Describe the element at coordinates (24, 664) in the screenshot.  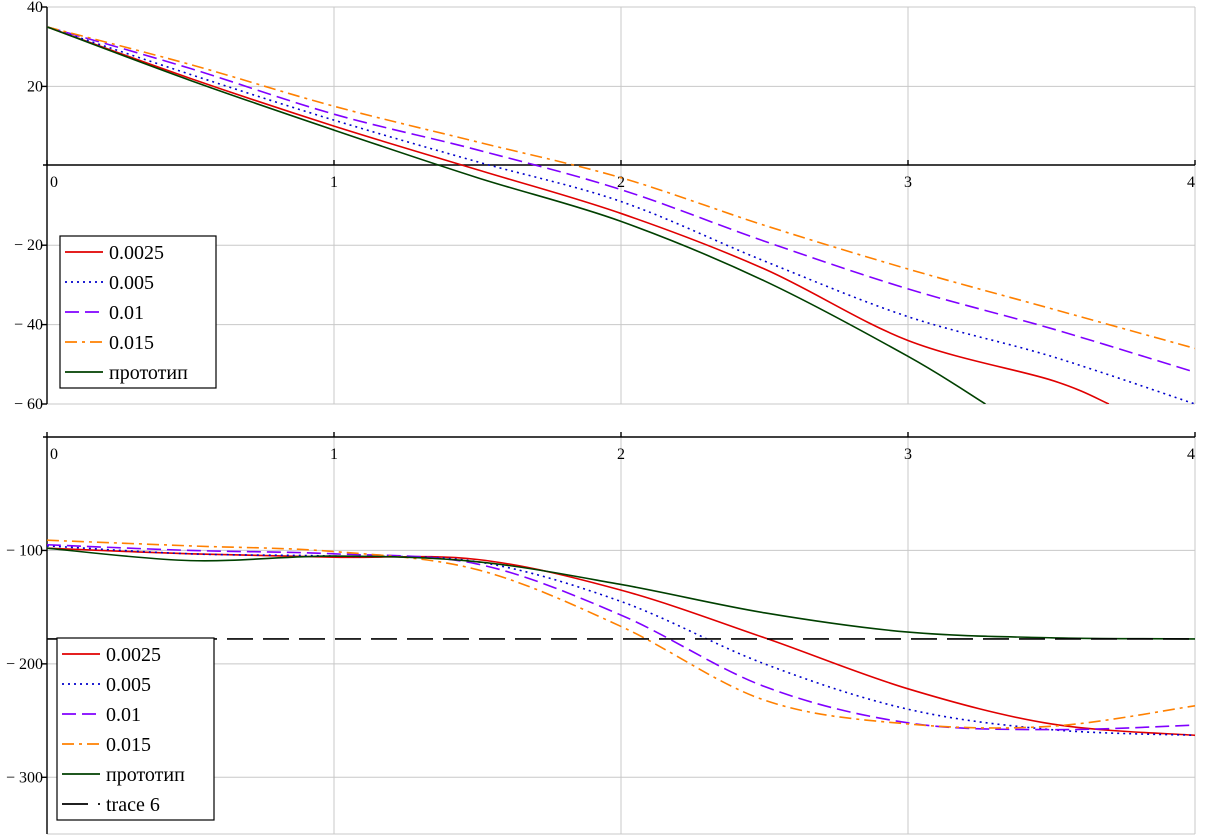
I see `y-tick-label: − 200` at that location.